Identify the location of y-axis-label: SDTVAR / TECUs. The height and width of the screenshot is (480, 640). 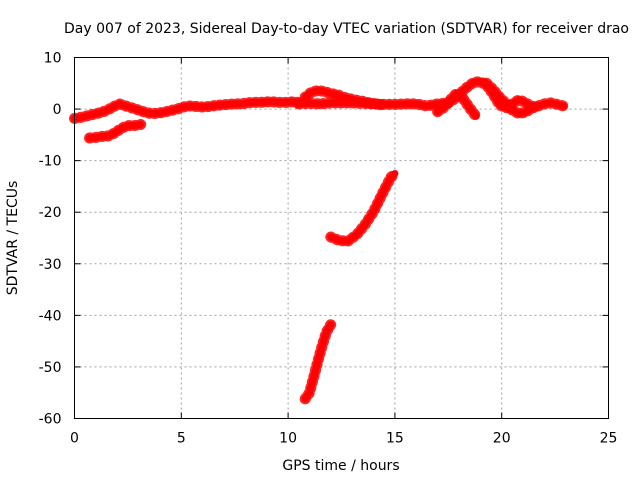
(13, 238).